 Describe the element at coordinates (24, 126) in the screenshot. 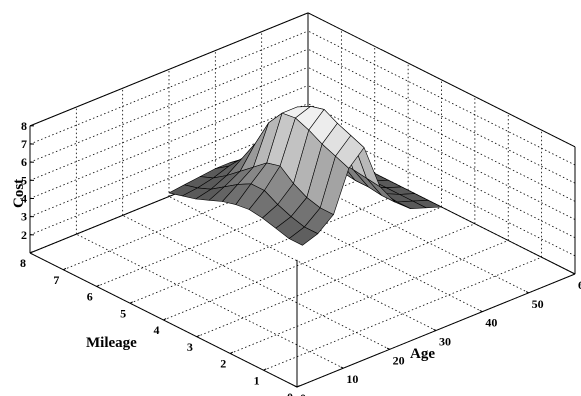

I see `z-tick-label: 8` at that location.